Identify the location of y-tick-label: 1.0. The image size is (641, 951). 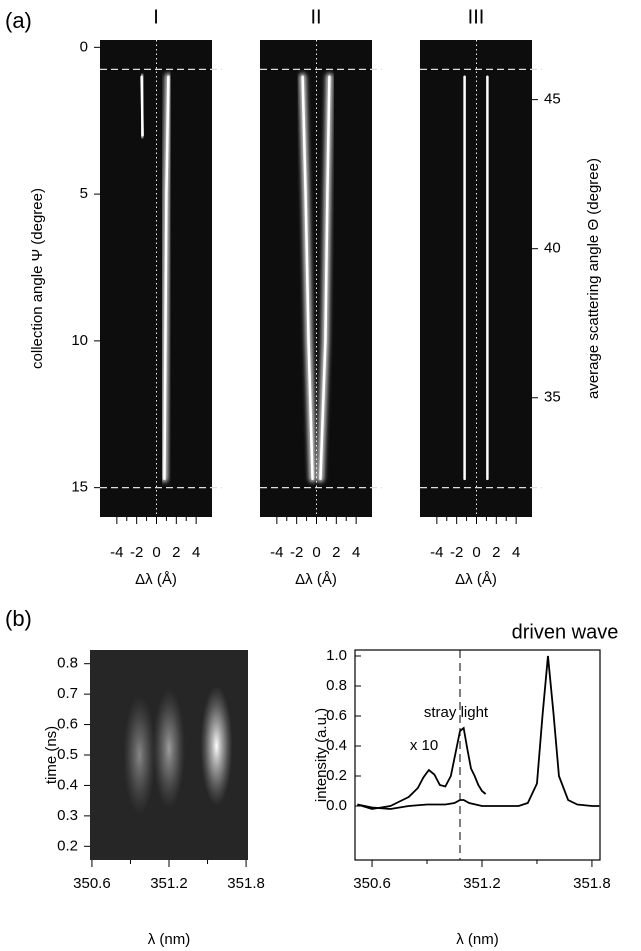
(336, 655).